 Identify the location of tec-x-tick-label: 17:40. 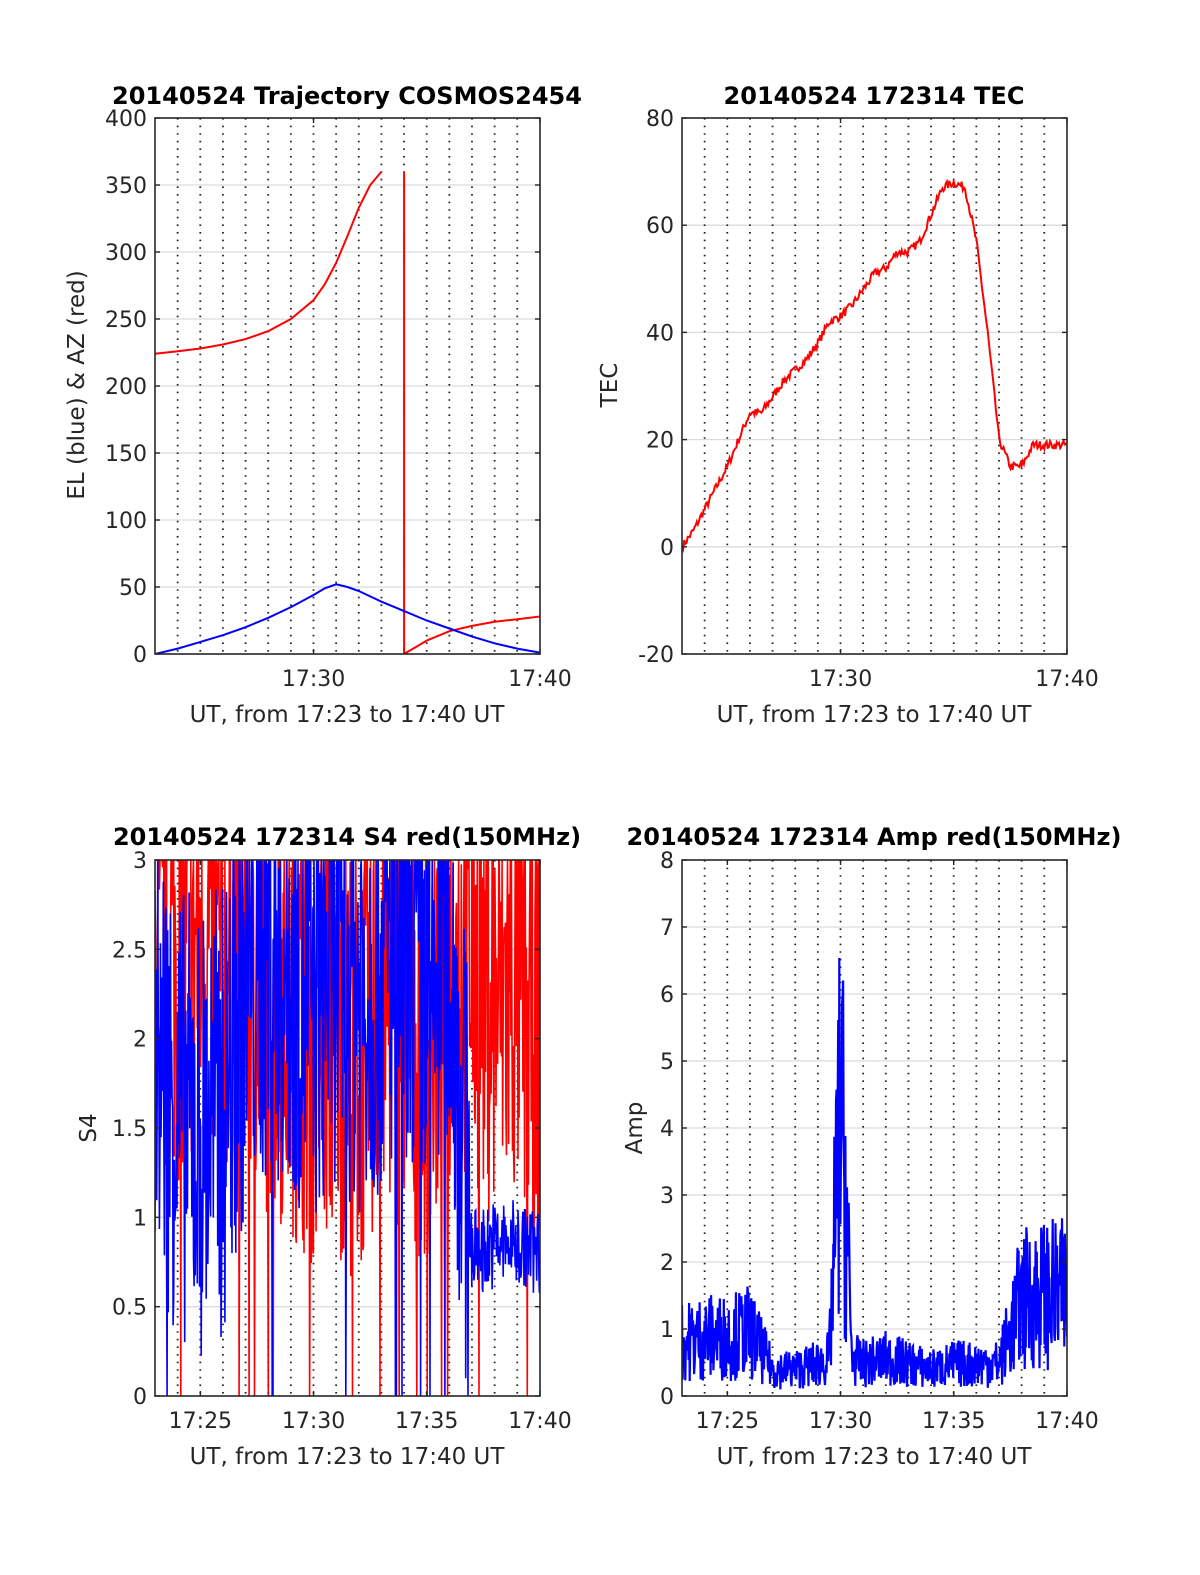
(1066, 679).